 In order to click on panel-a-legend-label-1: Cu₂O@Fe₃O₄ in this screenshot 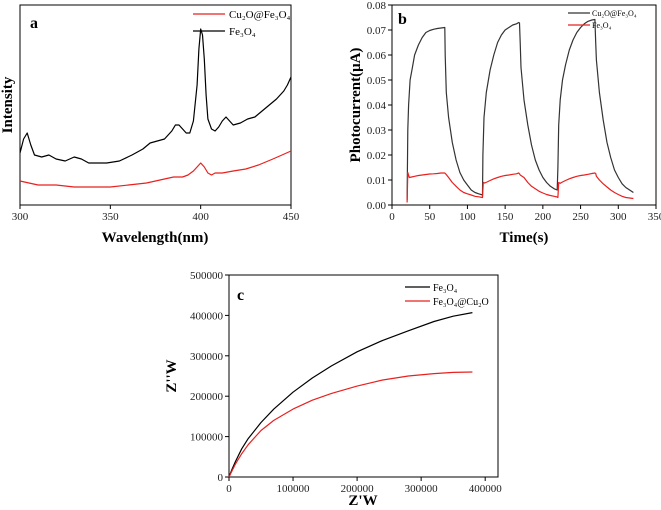, I will do `click(260, 15)`.